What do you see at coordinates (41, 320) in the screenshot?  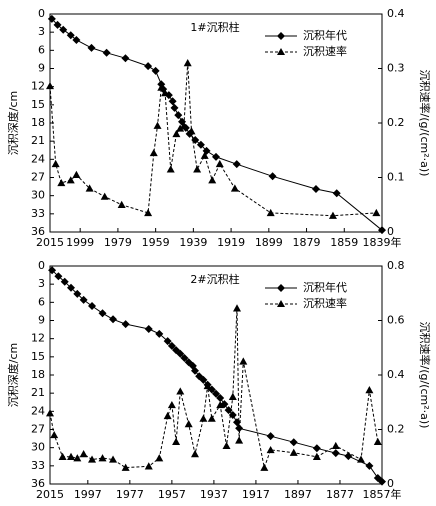 I see `y-tick-label: 9` at bounding box center [41, 320].